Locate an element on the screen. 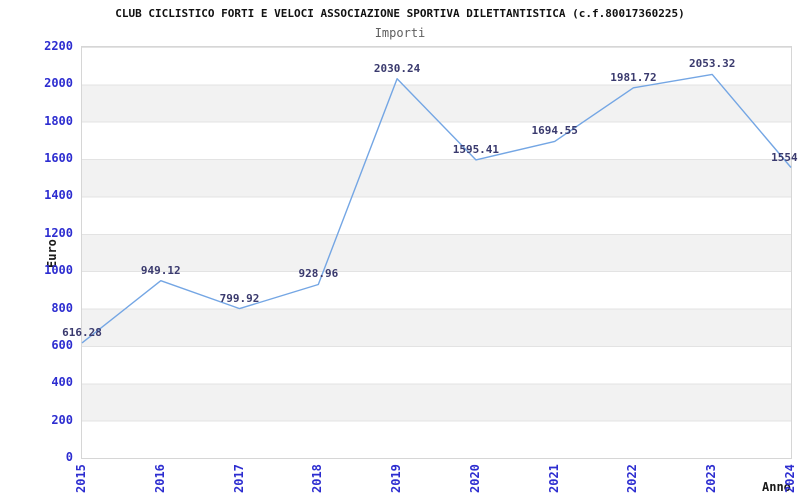 The width and height of the screenshot is (800, 500). data-point-label: 616.28 is located at coordinates (82, 332).